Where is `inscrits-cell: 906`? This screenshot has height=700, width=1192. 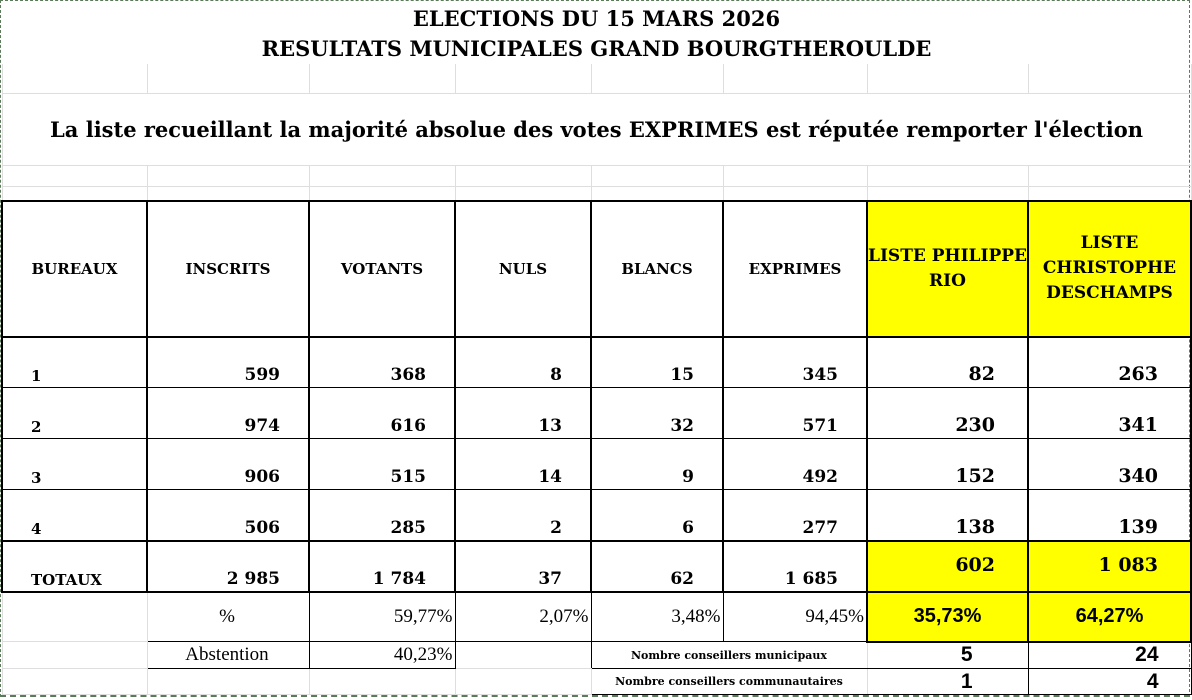 inscrits-cell: 906 is located at coordinates (228, 464).